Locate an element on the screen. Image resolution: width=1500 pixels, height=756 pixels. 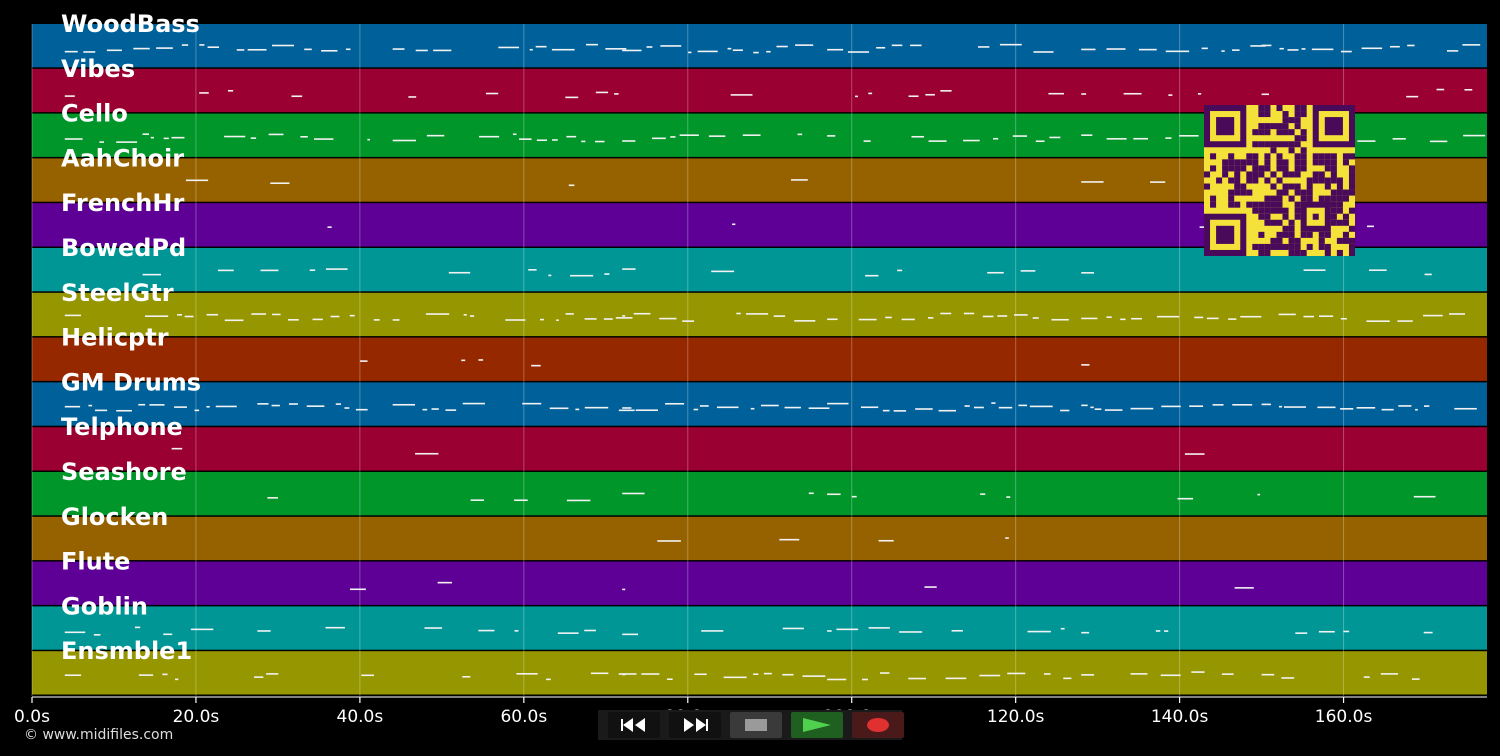
transport-controls is located at coordinates (751, 725).